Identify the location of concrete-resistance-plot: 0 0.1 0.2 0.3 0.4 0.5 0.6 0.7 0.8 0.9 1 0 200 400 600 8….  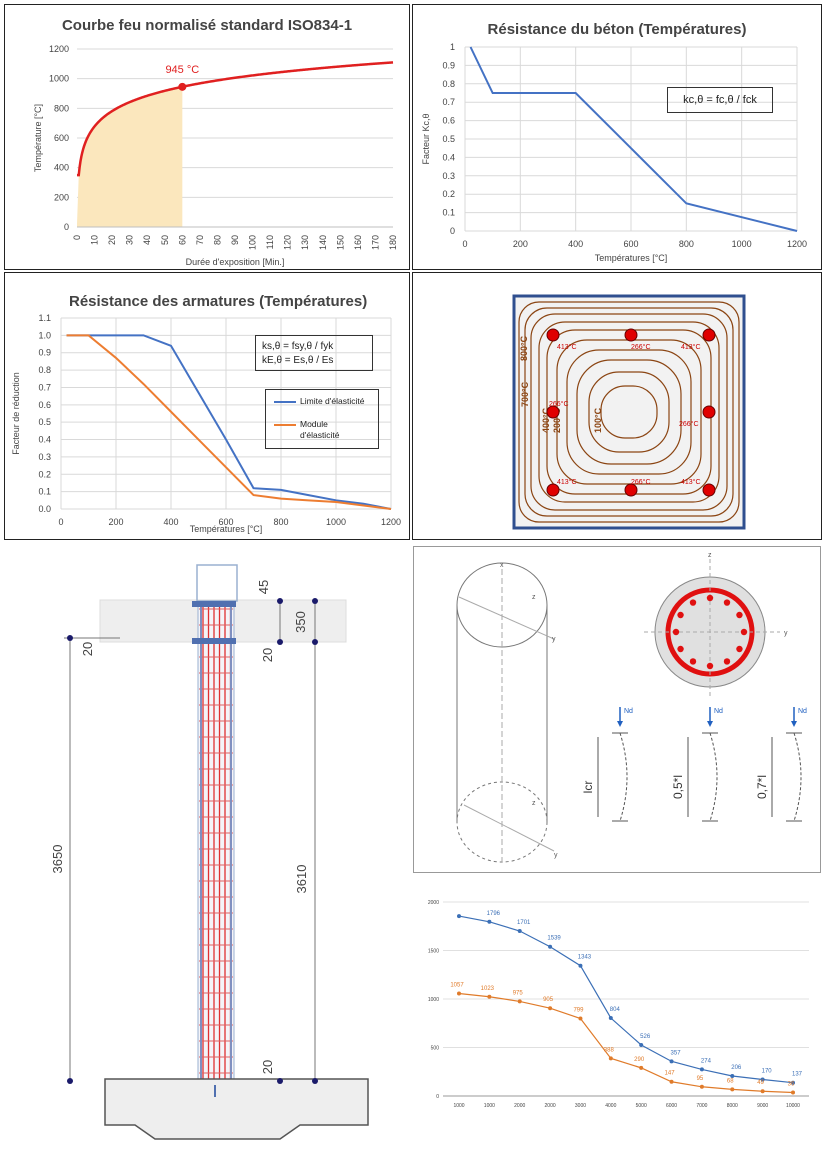
(614, 152).